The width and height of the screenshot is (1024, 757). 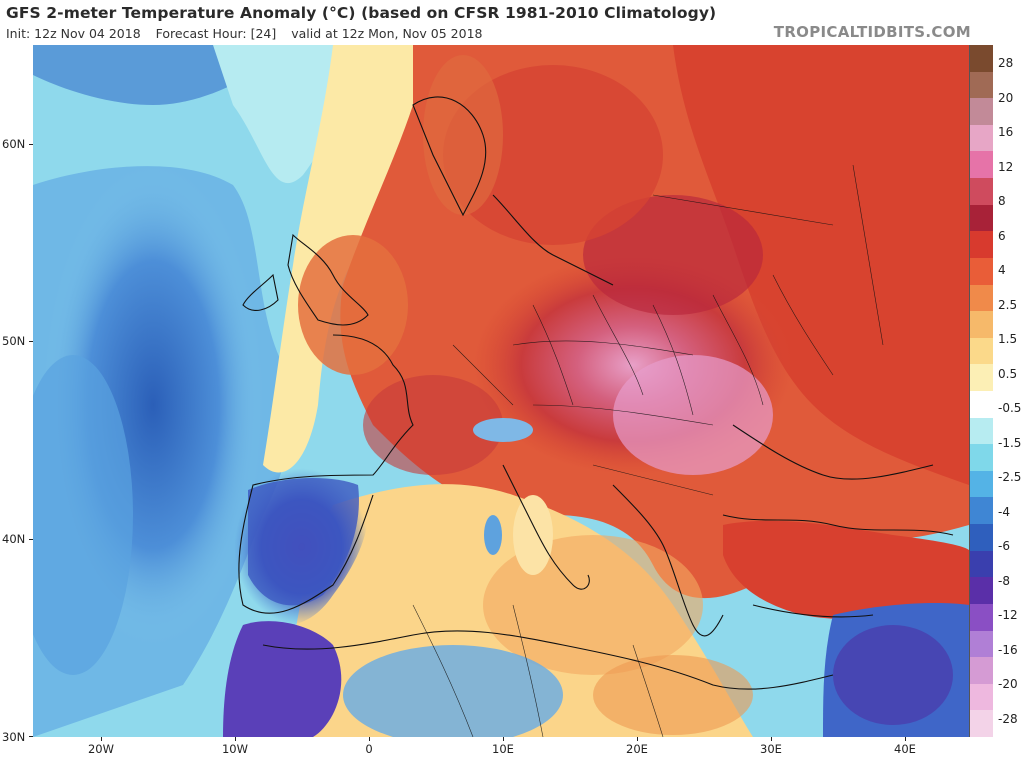 I want to click on colorbar-tick-label: -16, so click(x=1008, y=649).